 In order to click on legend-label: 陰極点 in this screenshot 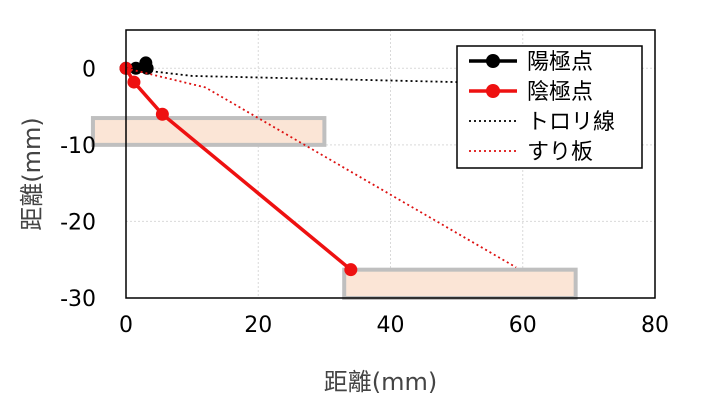, I will do `click(560, 92)`.